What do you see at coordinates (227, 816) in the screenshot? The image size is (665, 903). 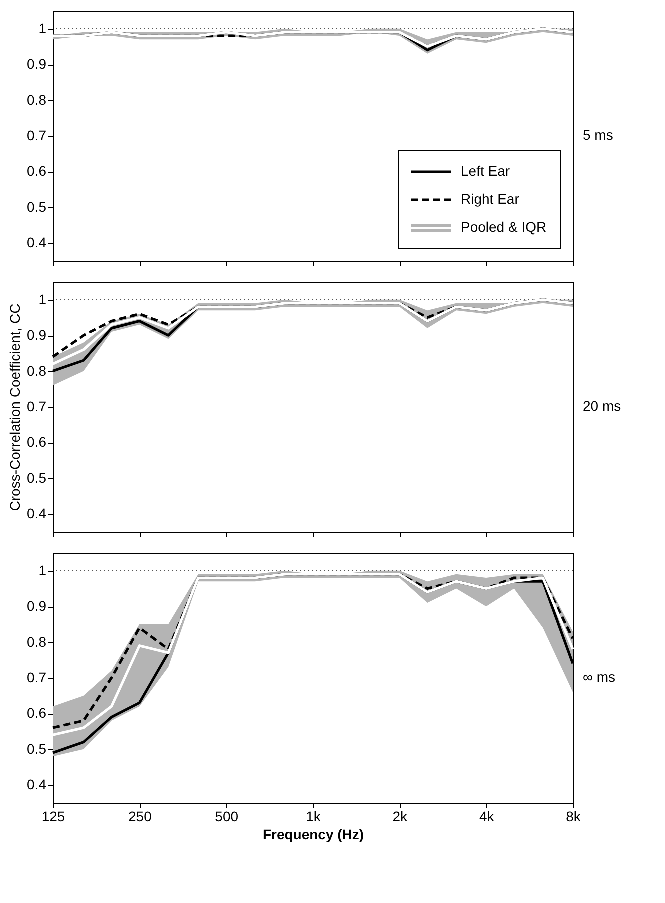 I see `x-tick-label: 500` at bounding box center [227, 816].